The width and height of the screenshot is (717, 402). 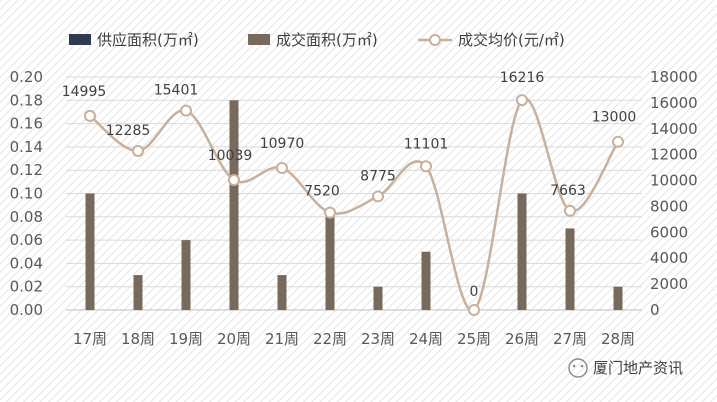 I want to click on legend-marker-price, so click(x=435, y=40).